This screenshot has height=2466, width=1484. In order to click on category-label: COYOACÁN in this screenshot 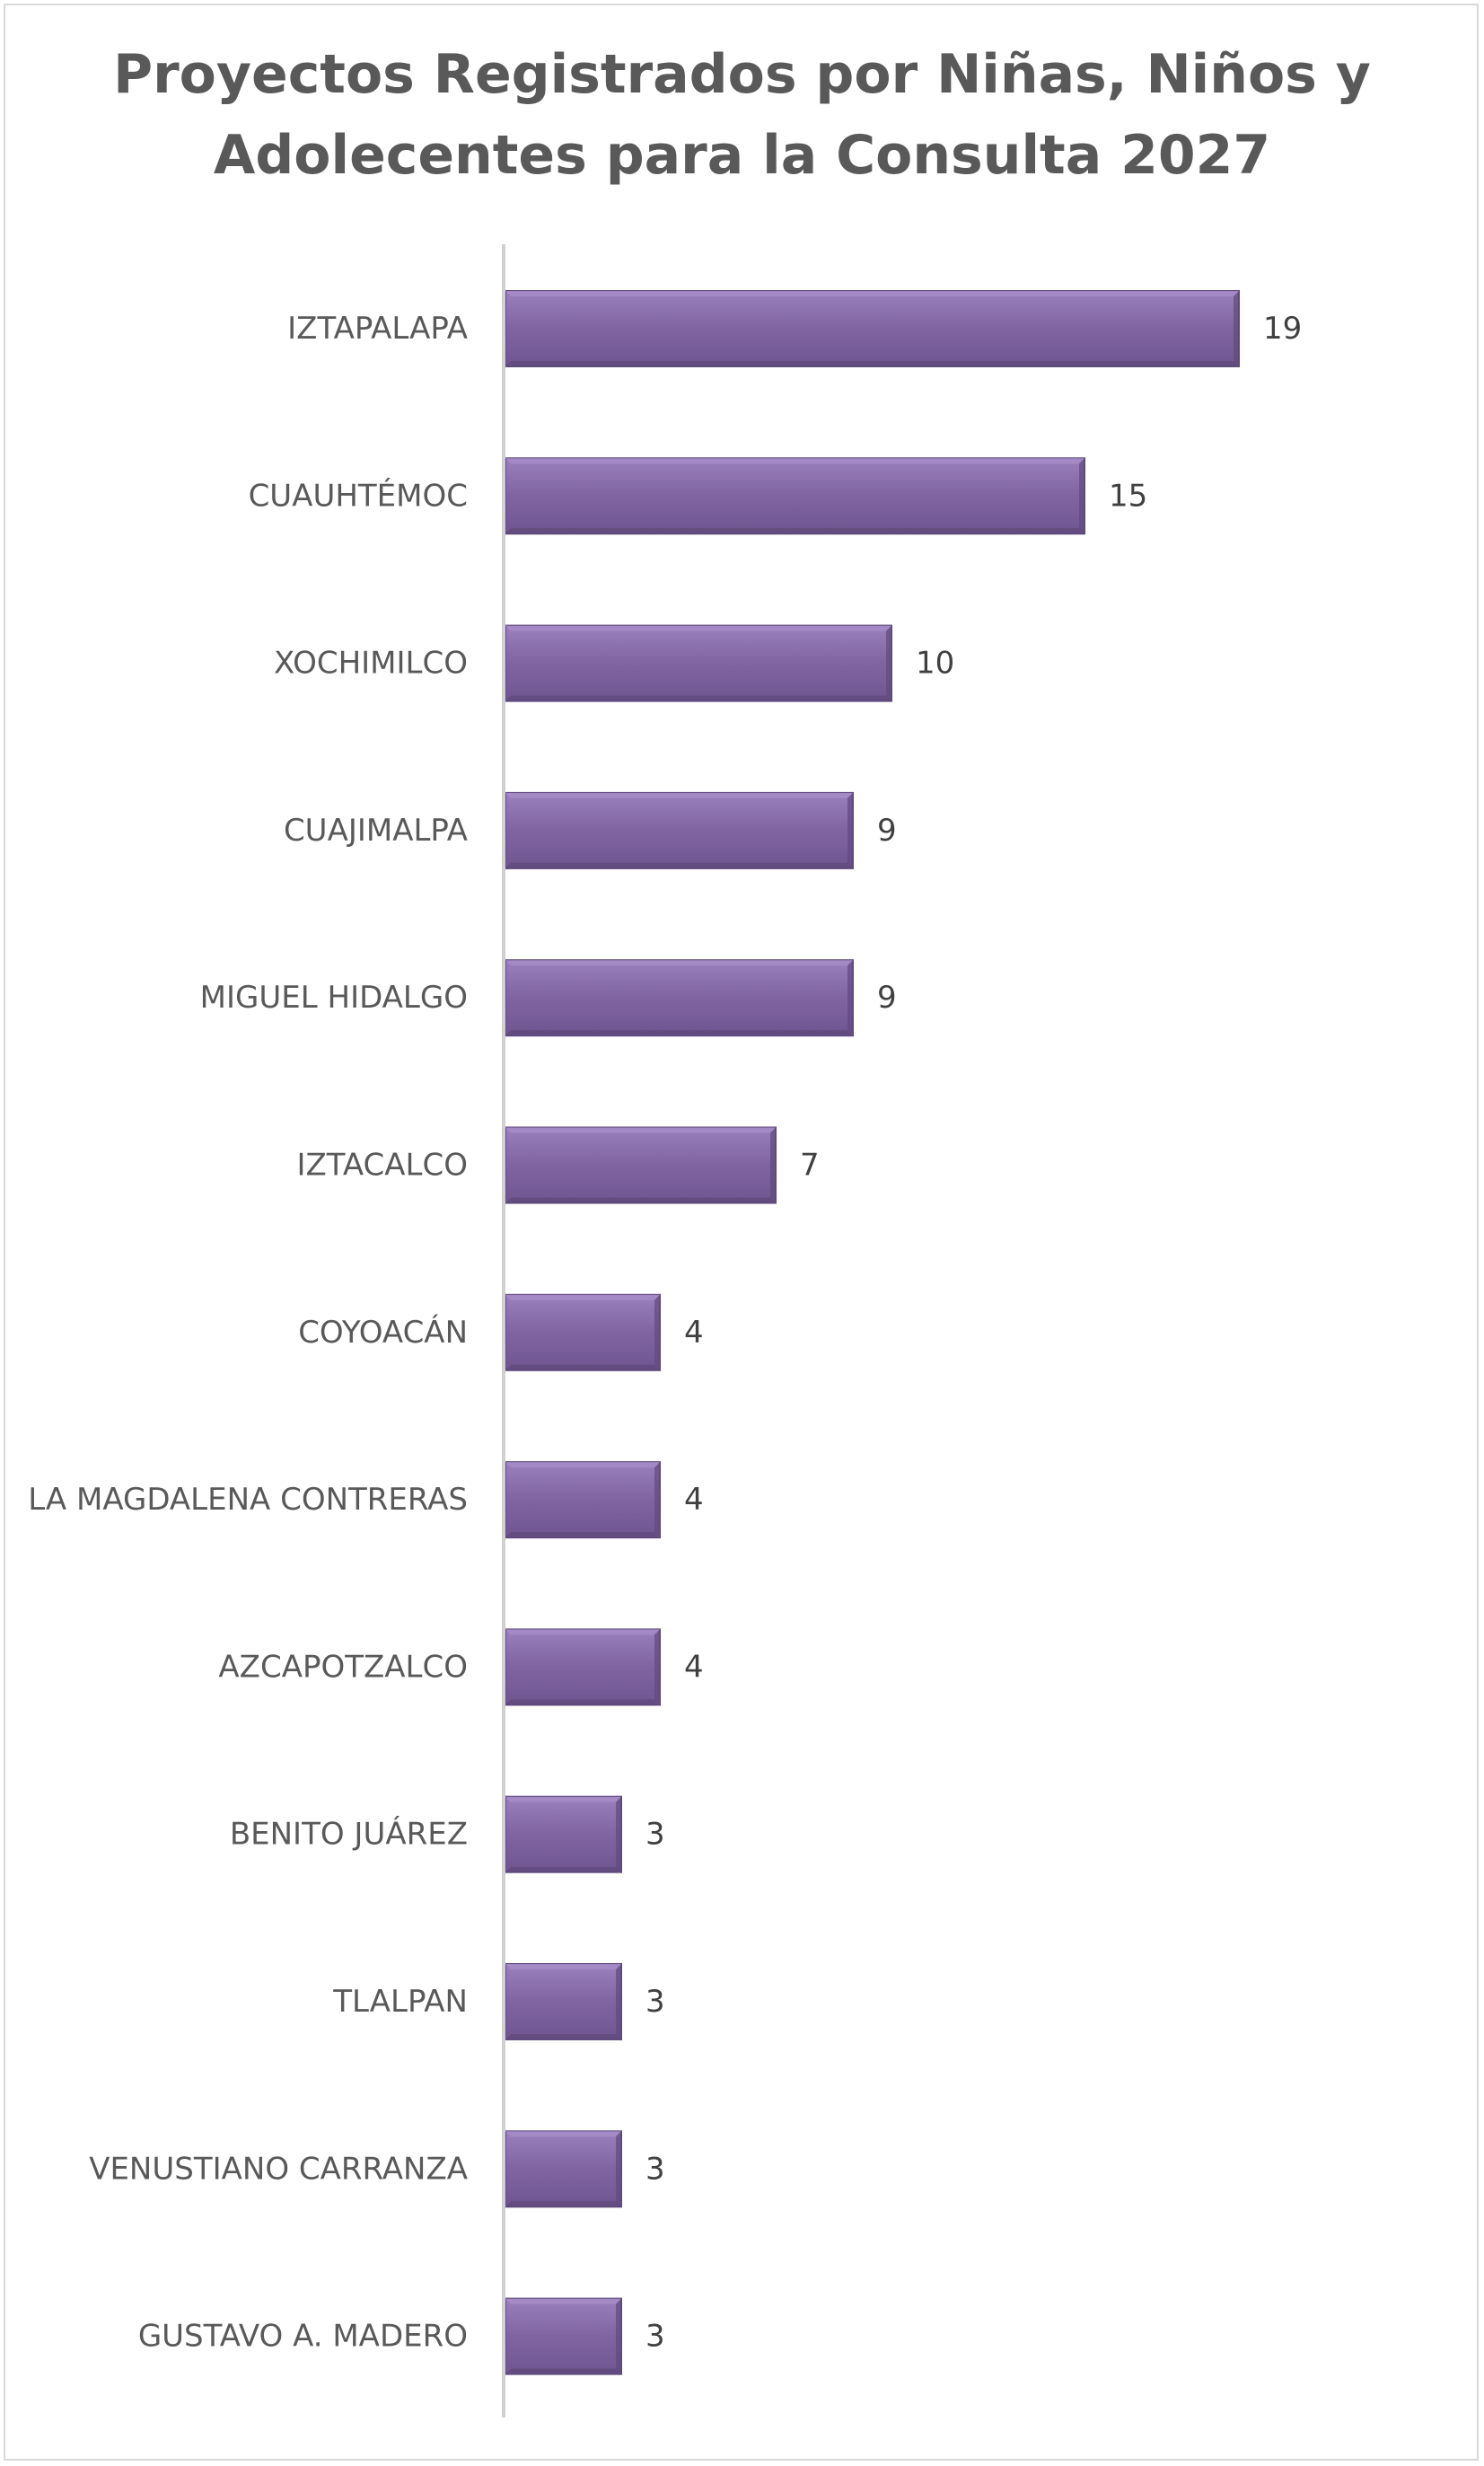, I will do `click(383, 1332)`.